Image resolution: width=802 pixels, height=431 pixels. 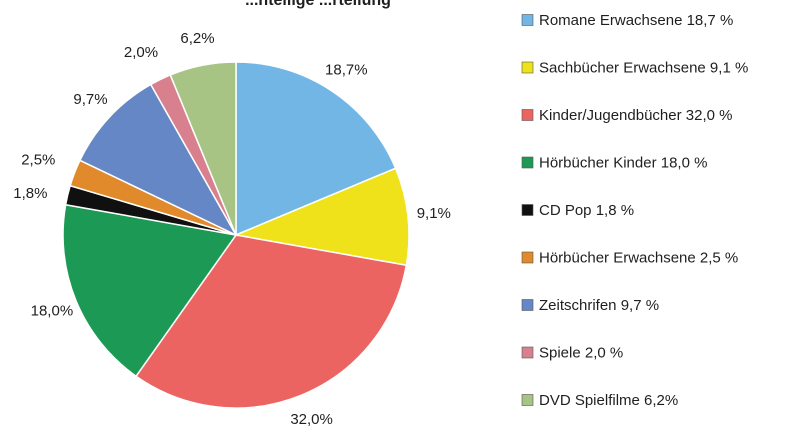 I want to click on legend-label: Spiele 2,0 %, so click(x=581, y=353).